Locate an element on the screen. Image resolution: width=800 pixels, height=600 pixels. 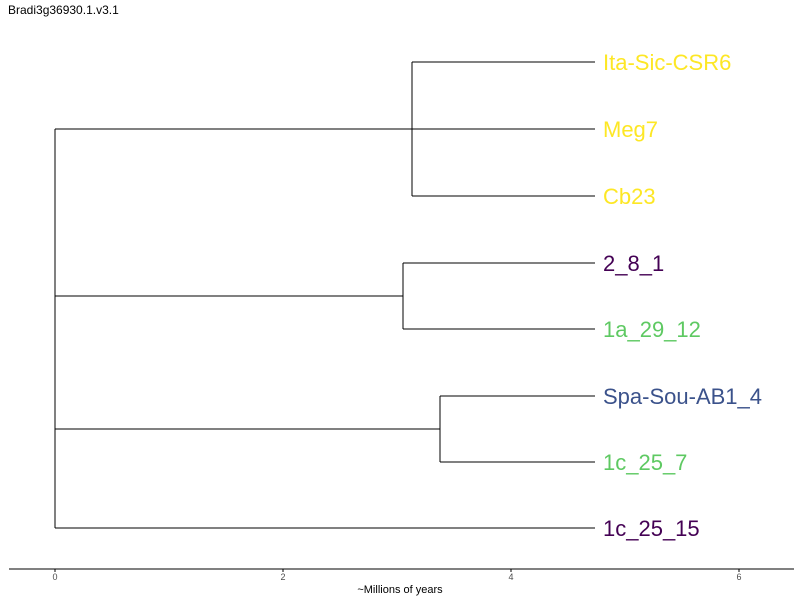
tip-label: Spa-Sou-AB1_4 is located at coordinates (682, 396).